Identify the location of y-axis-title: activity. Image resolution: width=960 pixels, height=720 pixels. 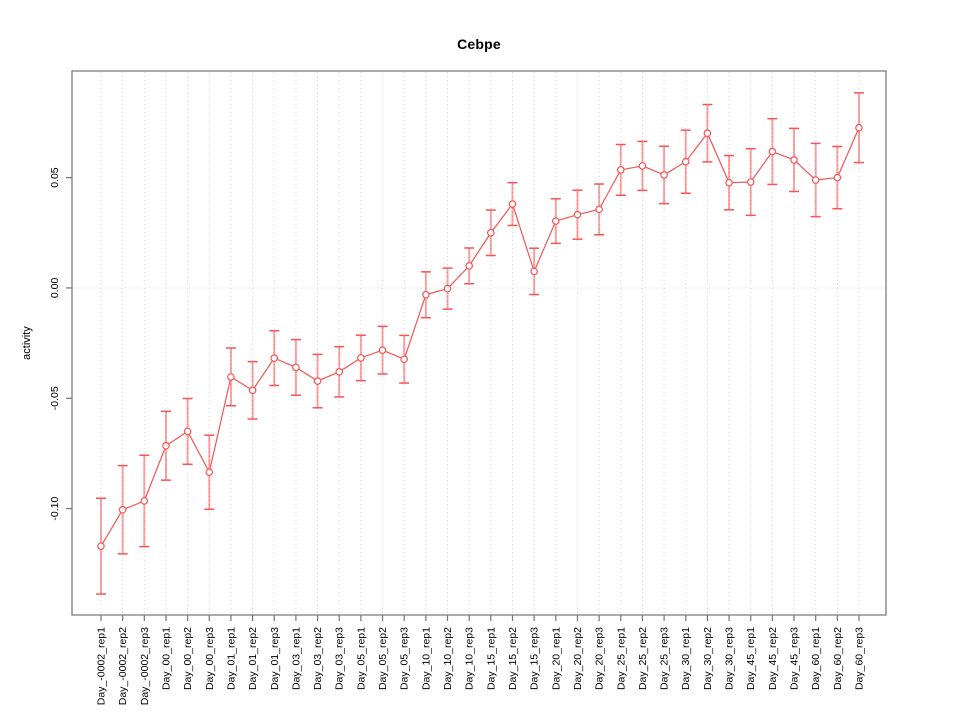
(27, 343).